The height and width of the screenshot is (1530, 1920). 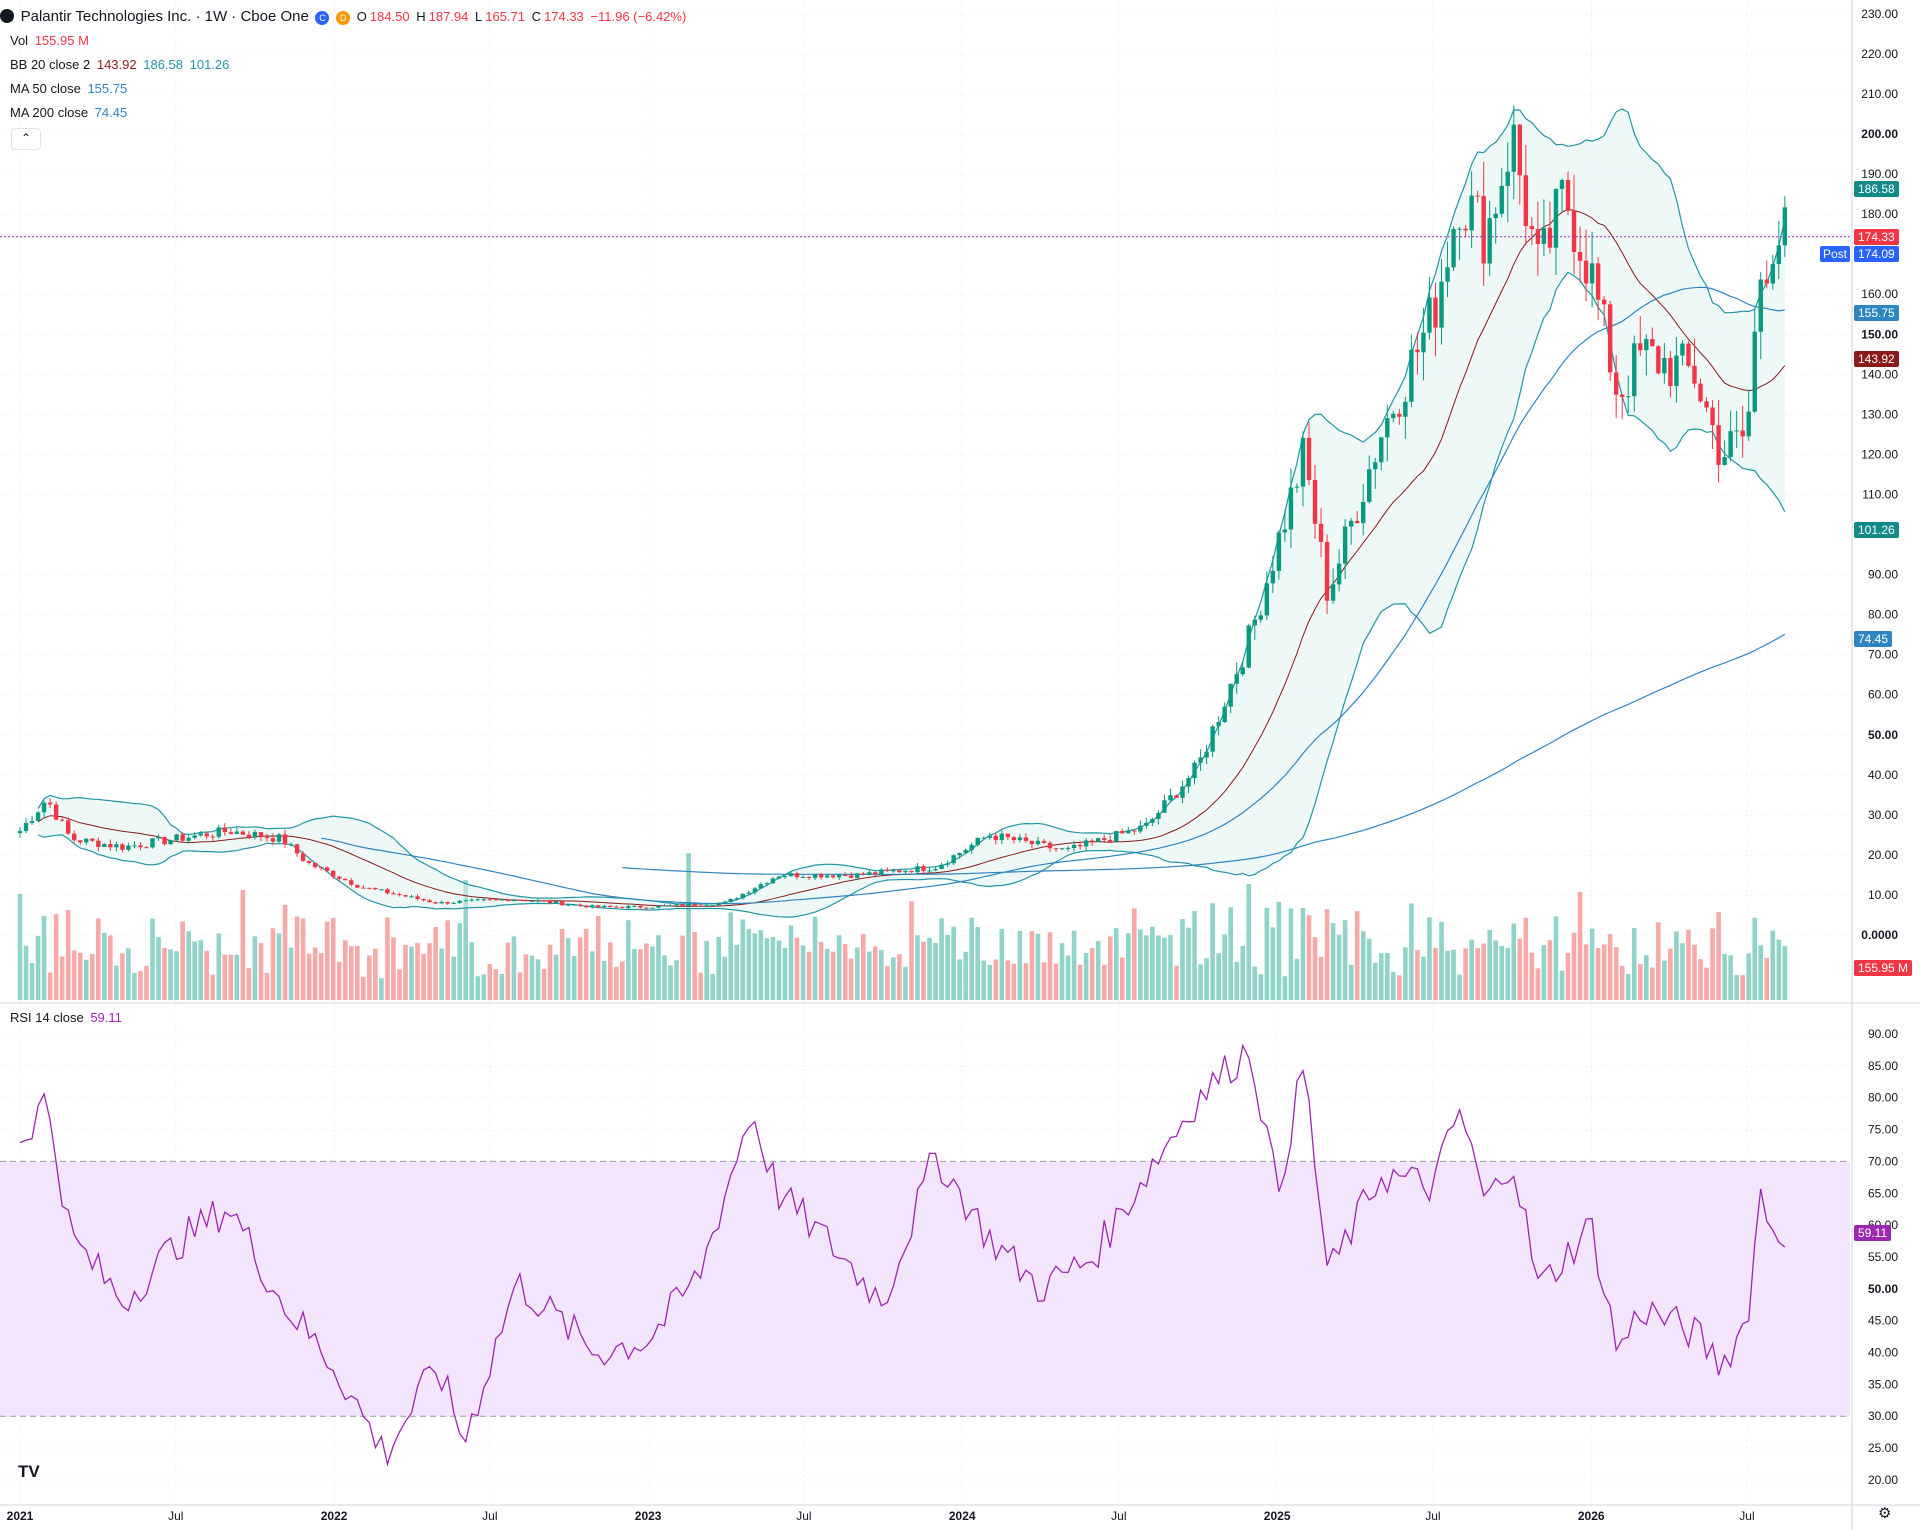 I want to click on volume-label: Vol, so click(x=19, y=40).